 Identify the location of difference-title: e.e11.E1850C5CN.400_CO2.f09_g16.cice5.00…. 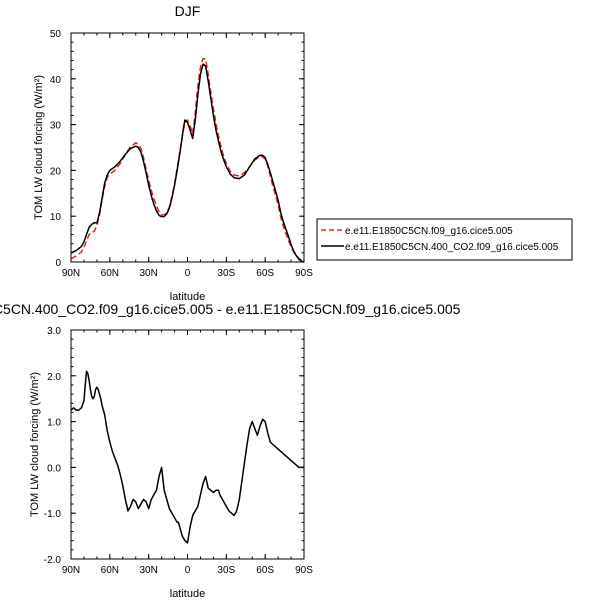
(230, 309).